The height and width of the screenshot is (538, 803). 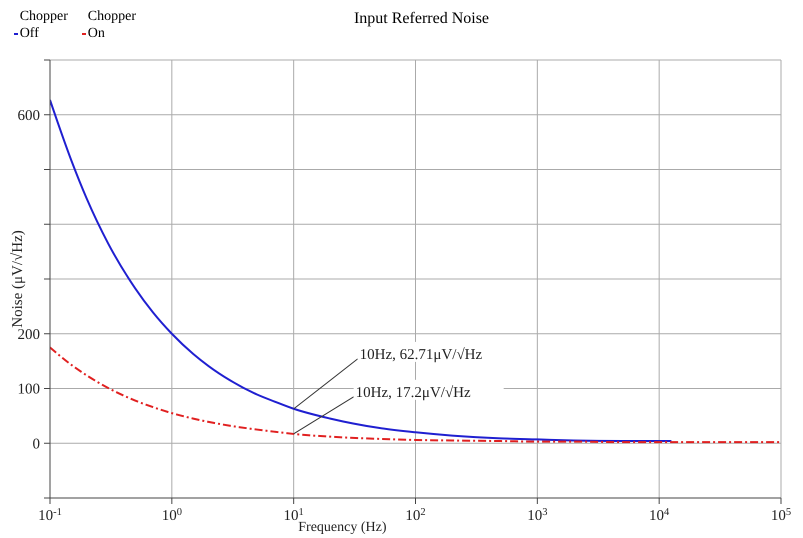 What do you see at coordinates (29, 390) in the screenshot?
I see `y-tick-label: 100` at bounding box center [29, 390].